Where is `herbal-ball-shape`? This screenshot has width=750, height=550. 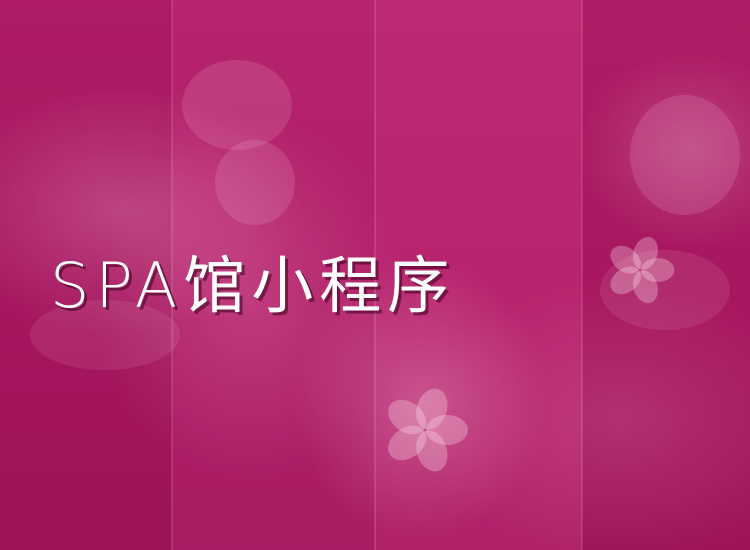
herbal-ball-shape is located at coordinates (255, 182).